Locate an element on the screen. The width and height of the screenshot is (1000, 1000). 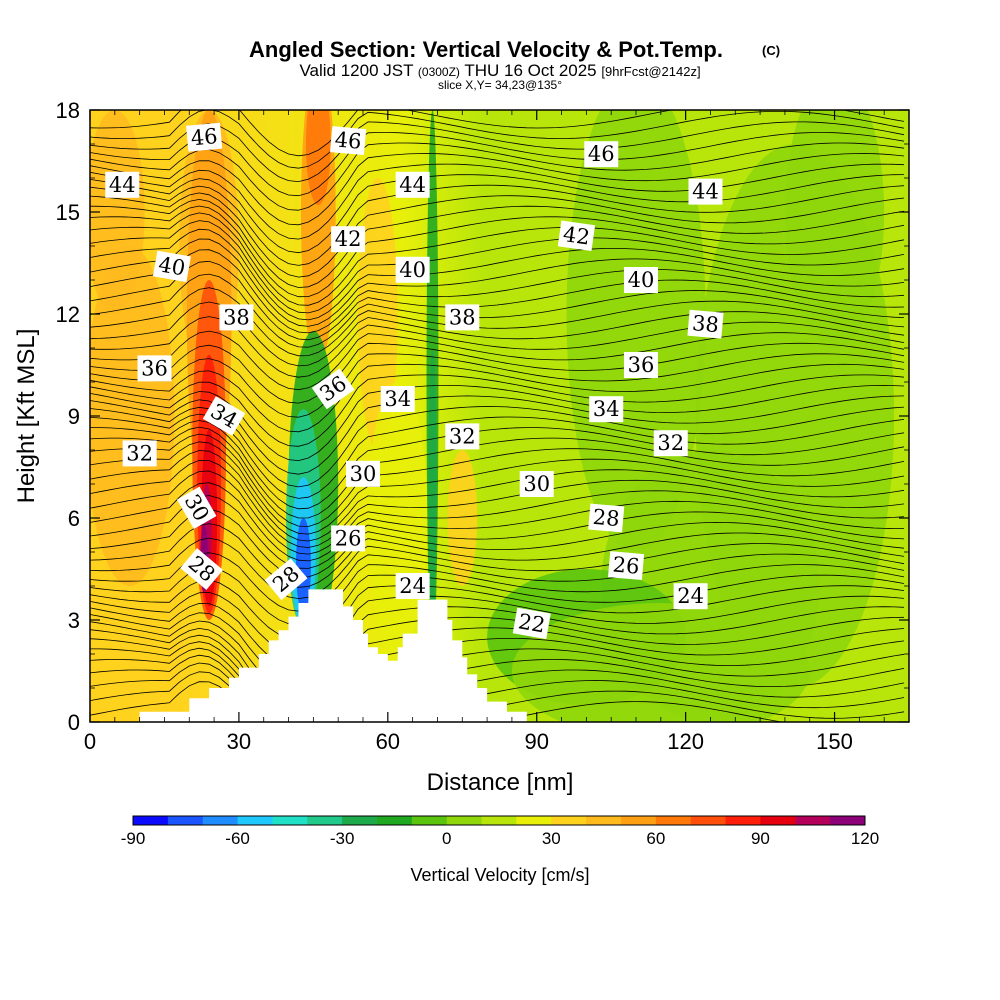
contour-label-text: 32 is located at coordinates (670, 443).